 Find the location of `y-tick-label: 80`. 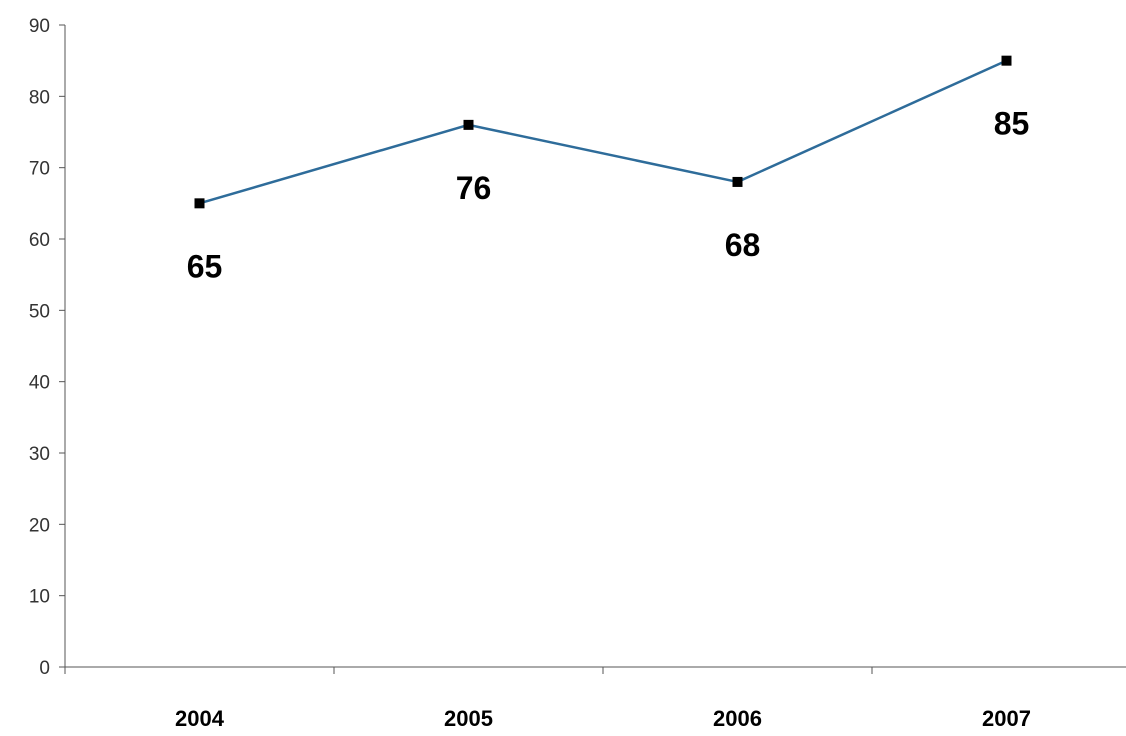

y-tick-label: 80 is located at coordinates (39, 97).